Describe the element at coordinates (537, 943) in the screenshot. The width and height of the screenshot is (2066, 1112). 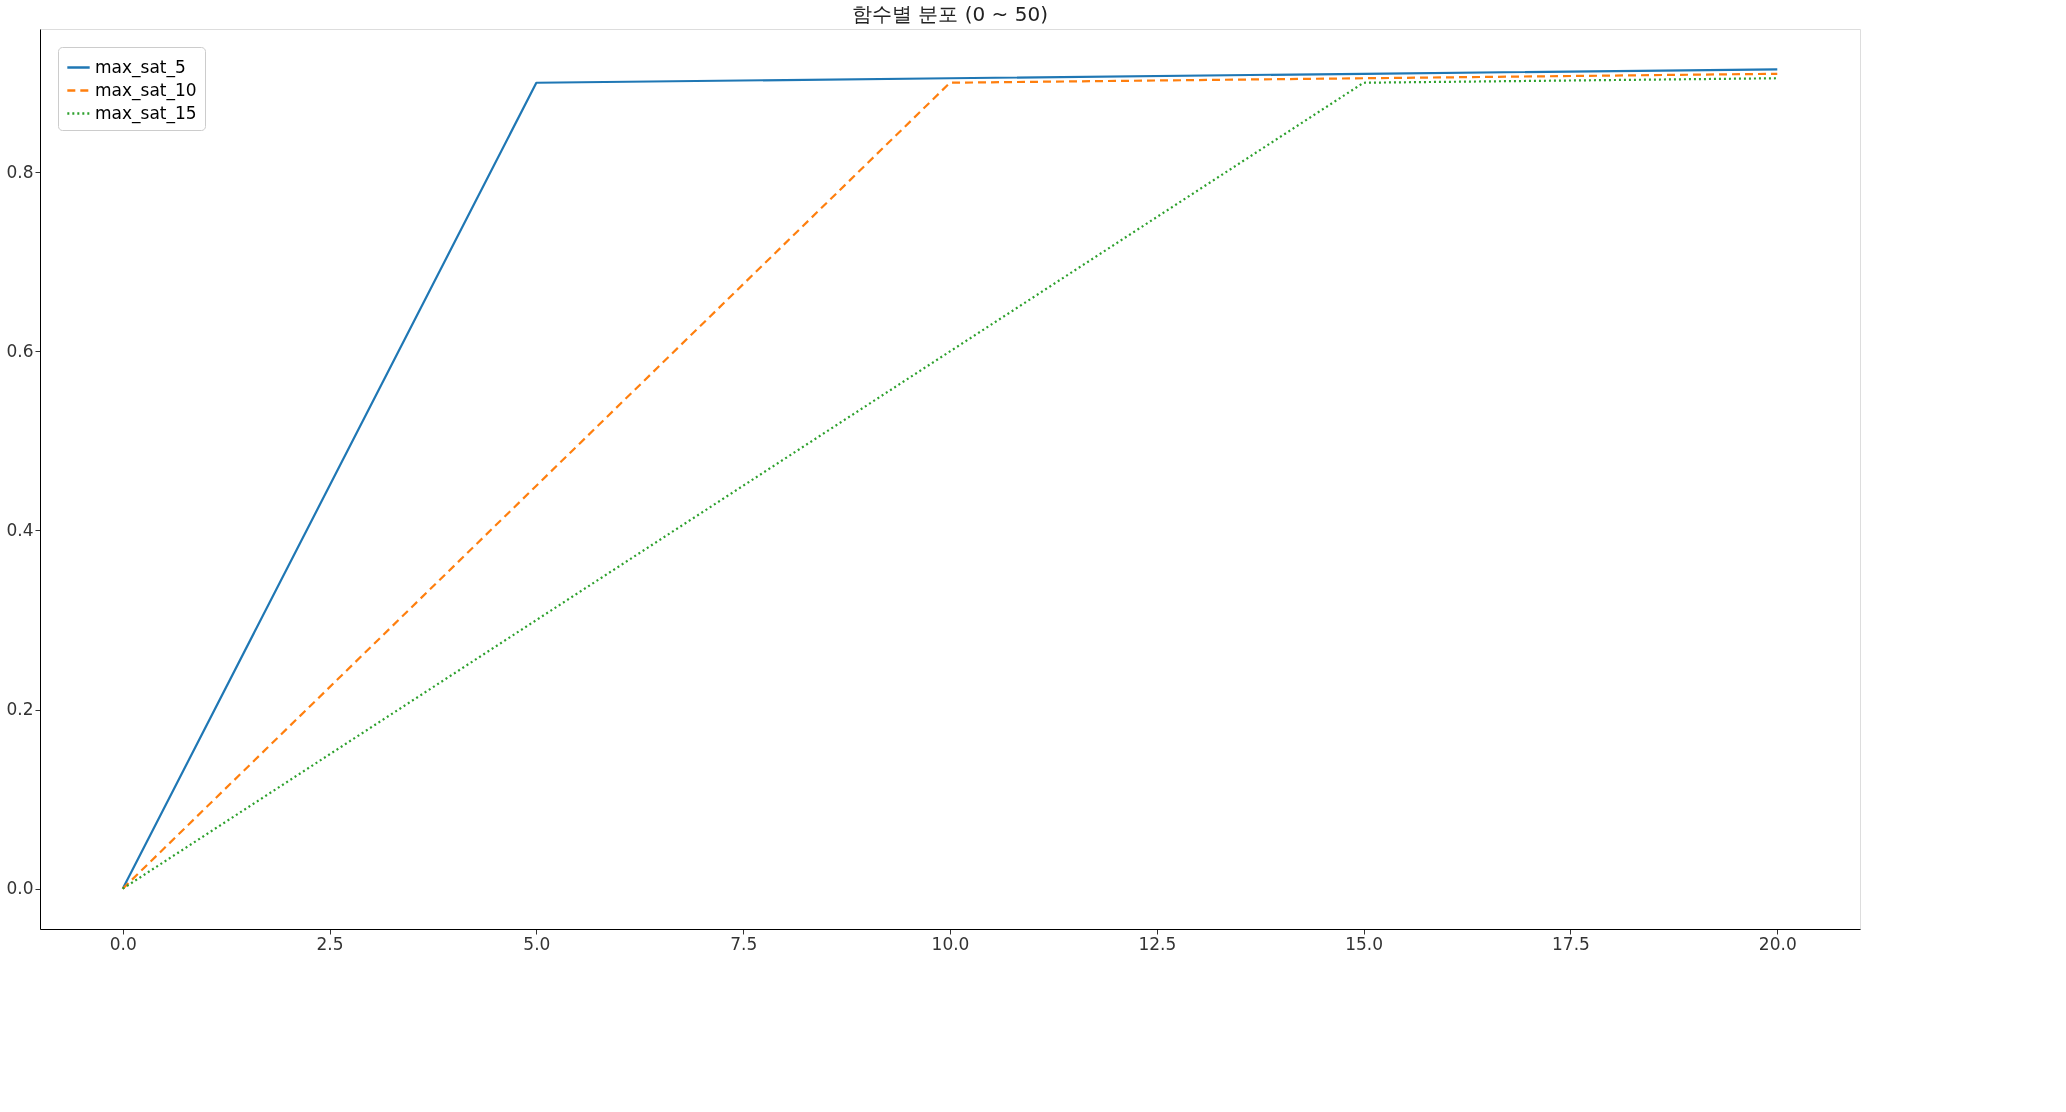
I see `x-tick-label: 5.0` at that location.